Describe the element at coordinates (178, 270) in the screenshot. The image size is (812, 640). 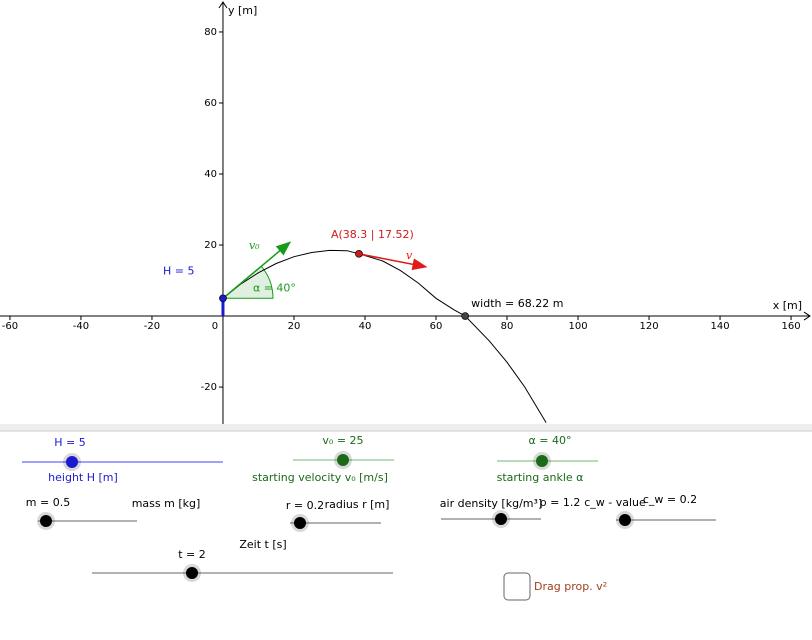
I see `point-label: H = 5` at that location.